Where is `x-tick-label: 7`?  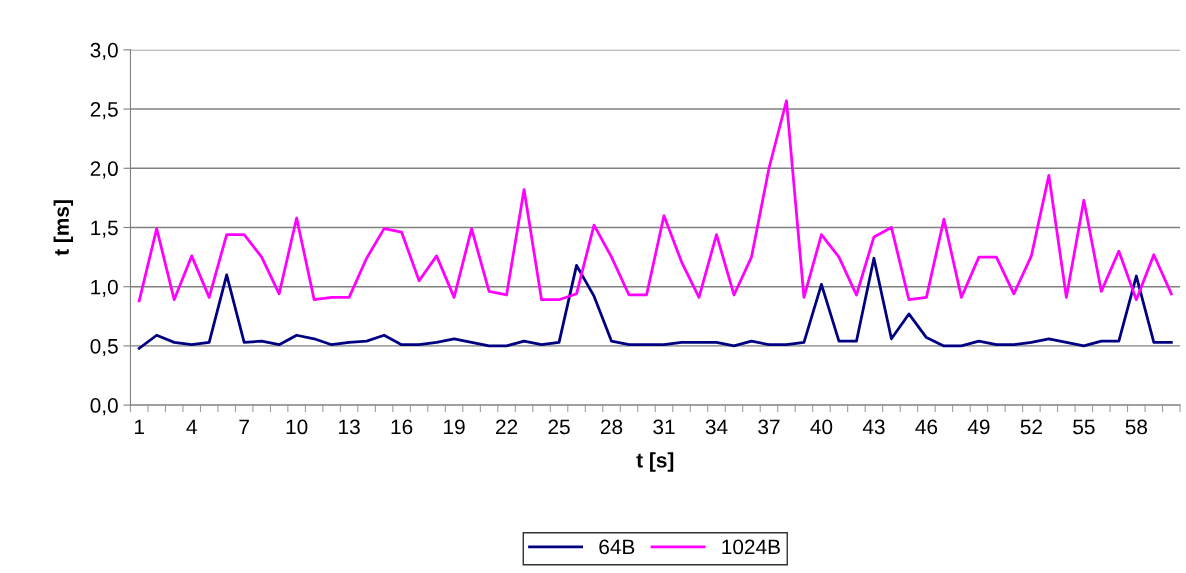
x-tick-label: 7 is located at coordinates (244, 427).